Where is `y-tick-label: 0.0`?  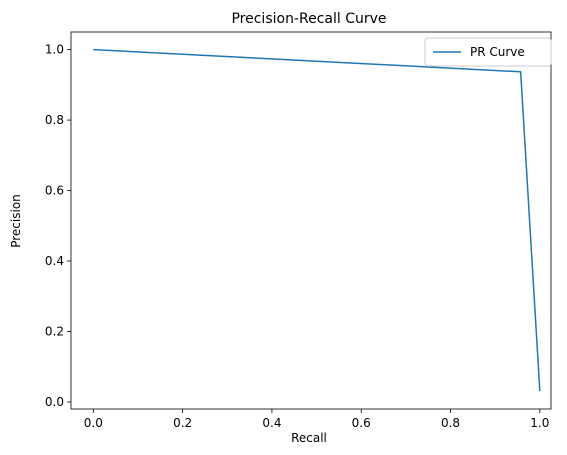 y-tick-label: 0.0 is located at coordinates (54, 402).